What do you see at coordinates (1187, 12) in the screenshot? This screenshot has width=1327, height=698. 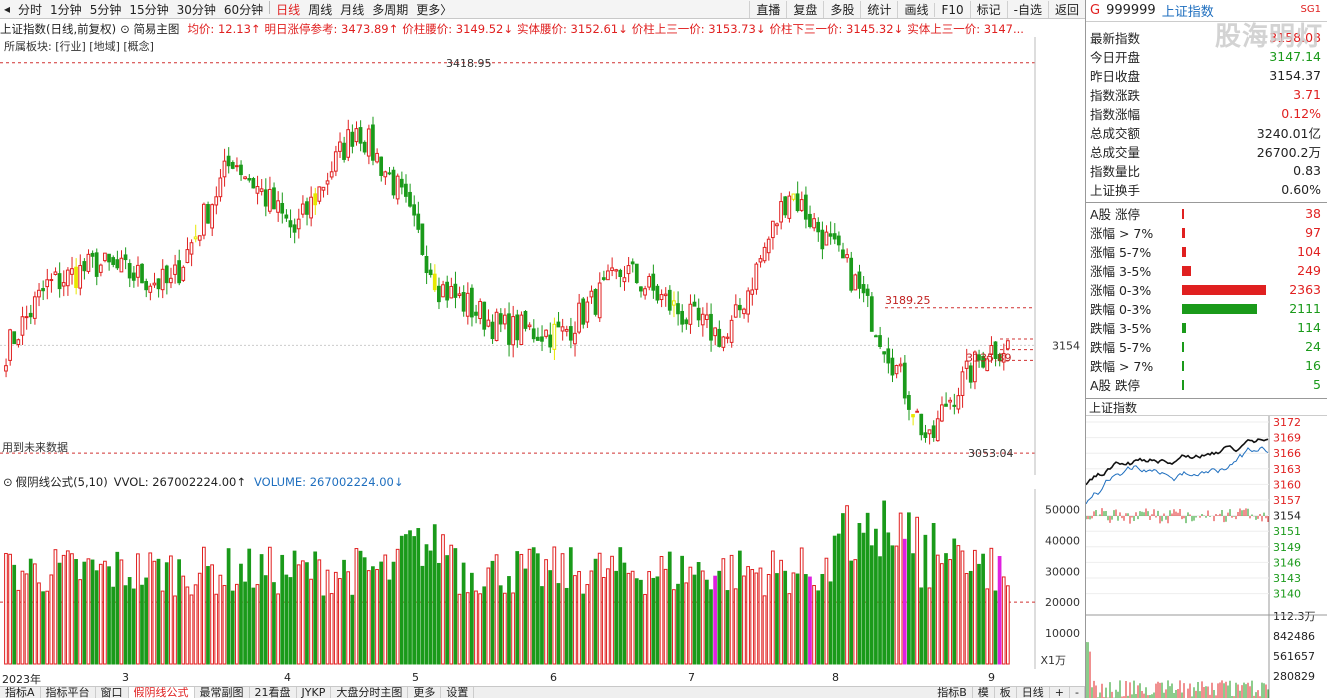 I see `index-name: 上证指数` at bounding box center [1187, 12].